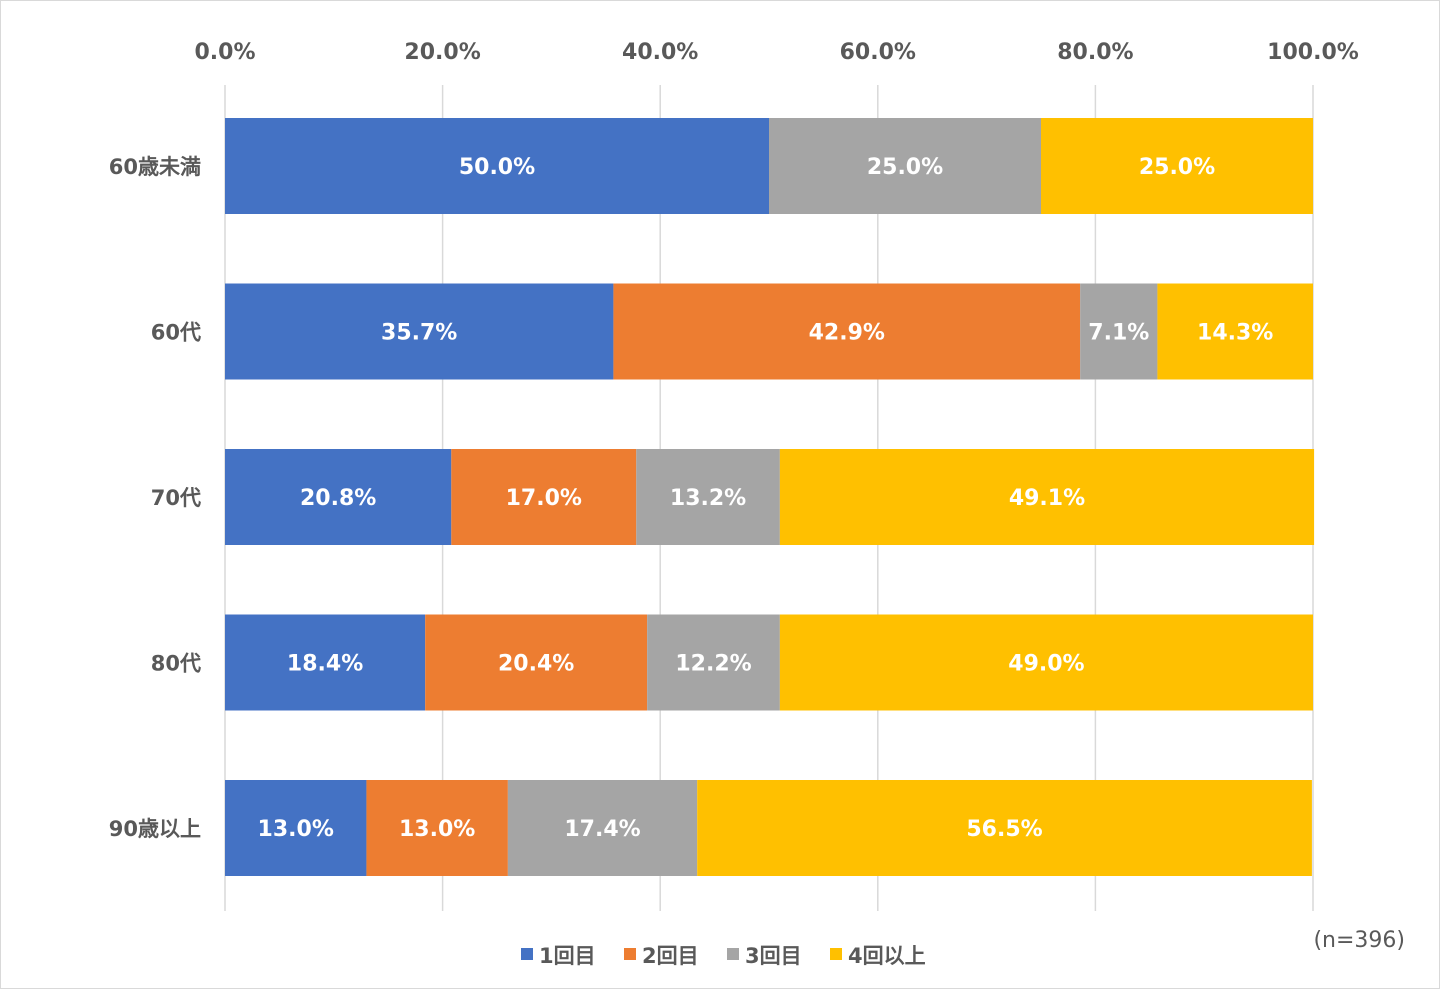 The height and width of the screenshot is (989, 1440). I want to click on legend-label: 1回目, so click(567, 956).